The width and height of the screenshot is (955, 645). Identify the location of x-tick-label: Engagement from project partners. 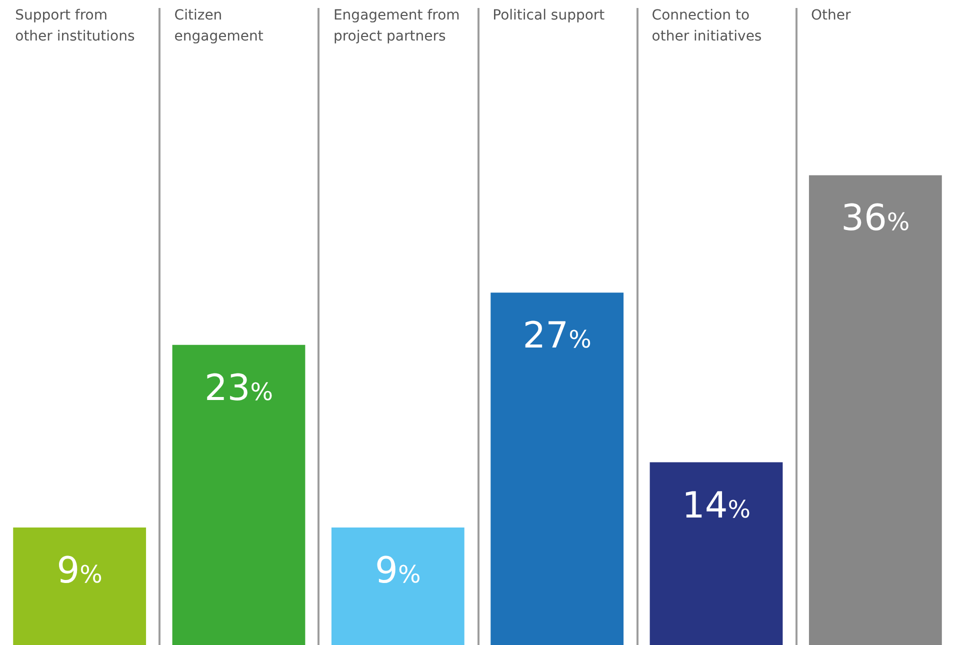
(396, 26).